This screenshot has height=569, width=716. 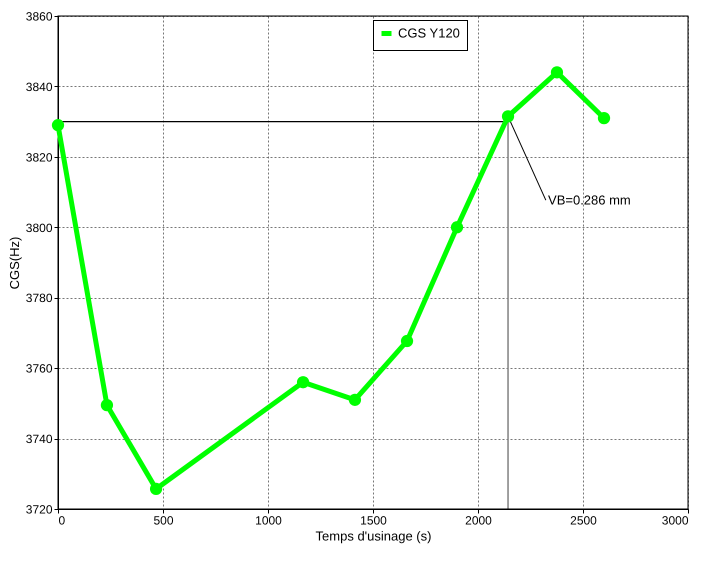 I want to click on y-axis-title: CGS(Hz), so click(x=14, y=263).